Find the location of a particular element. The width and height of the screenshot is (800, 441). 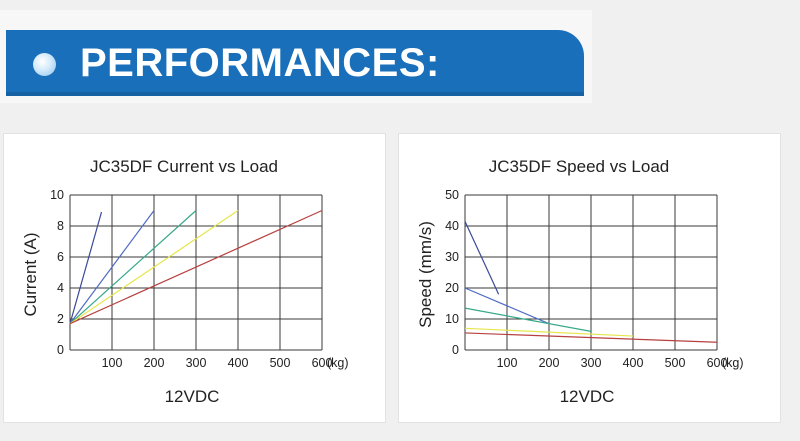

current-chart-title: JC35DF Current vs Load is located at coordinates (184, 166).